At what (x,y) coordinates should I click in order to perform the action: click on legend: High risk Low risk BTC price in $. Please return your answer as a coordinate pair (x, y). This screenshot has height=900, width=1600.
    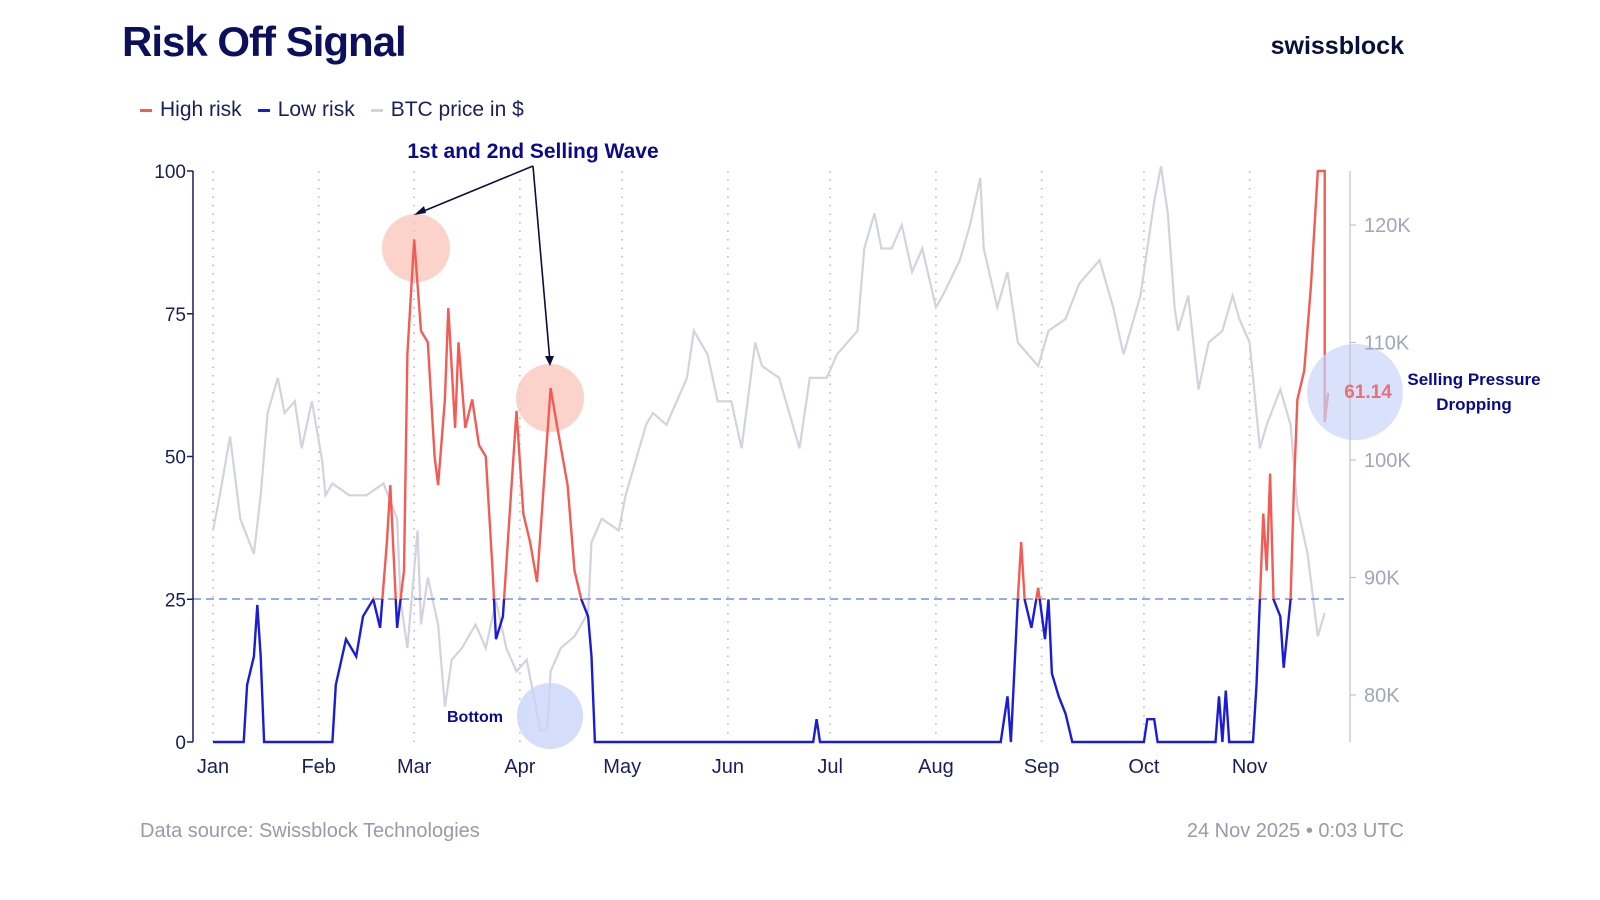
    Looking at the image, I should click on (332, 110).